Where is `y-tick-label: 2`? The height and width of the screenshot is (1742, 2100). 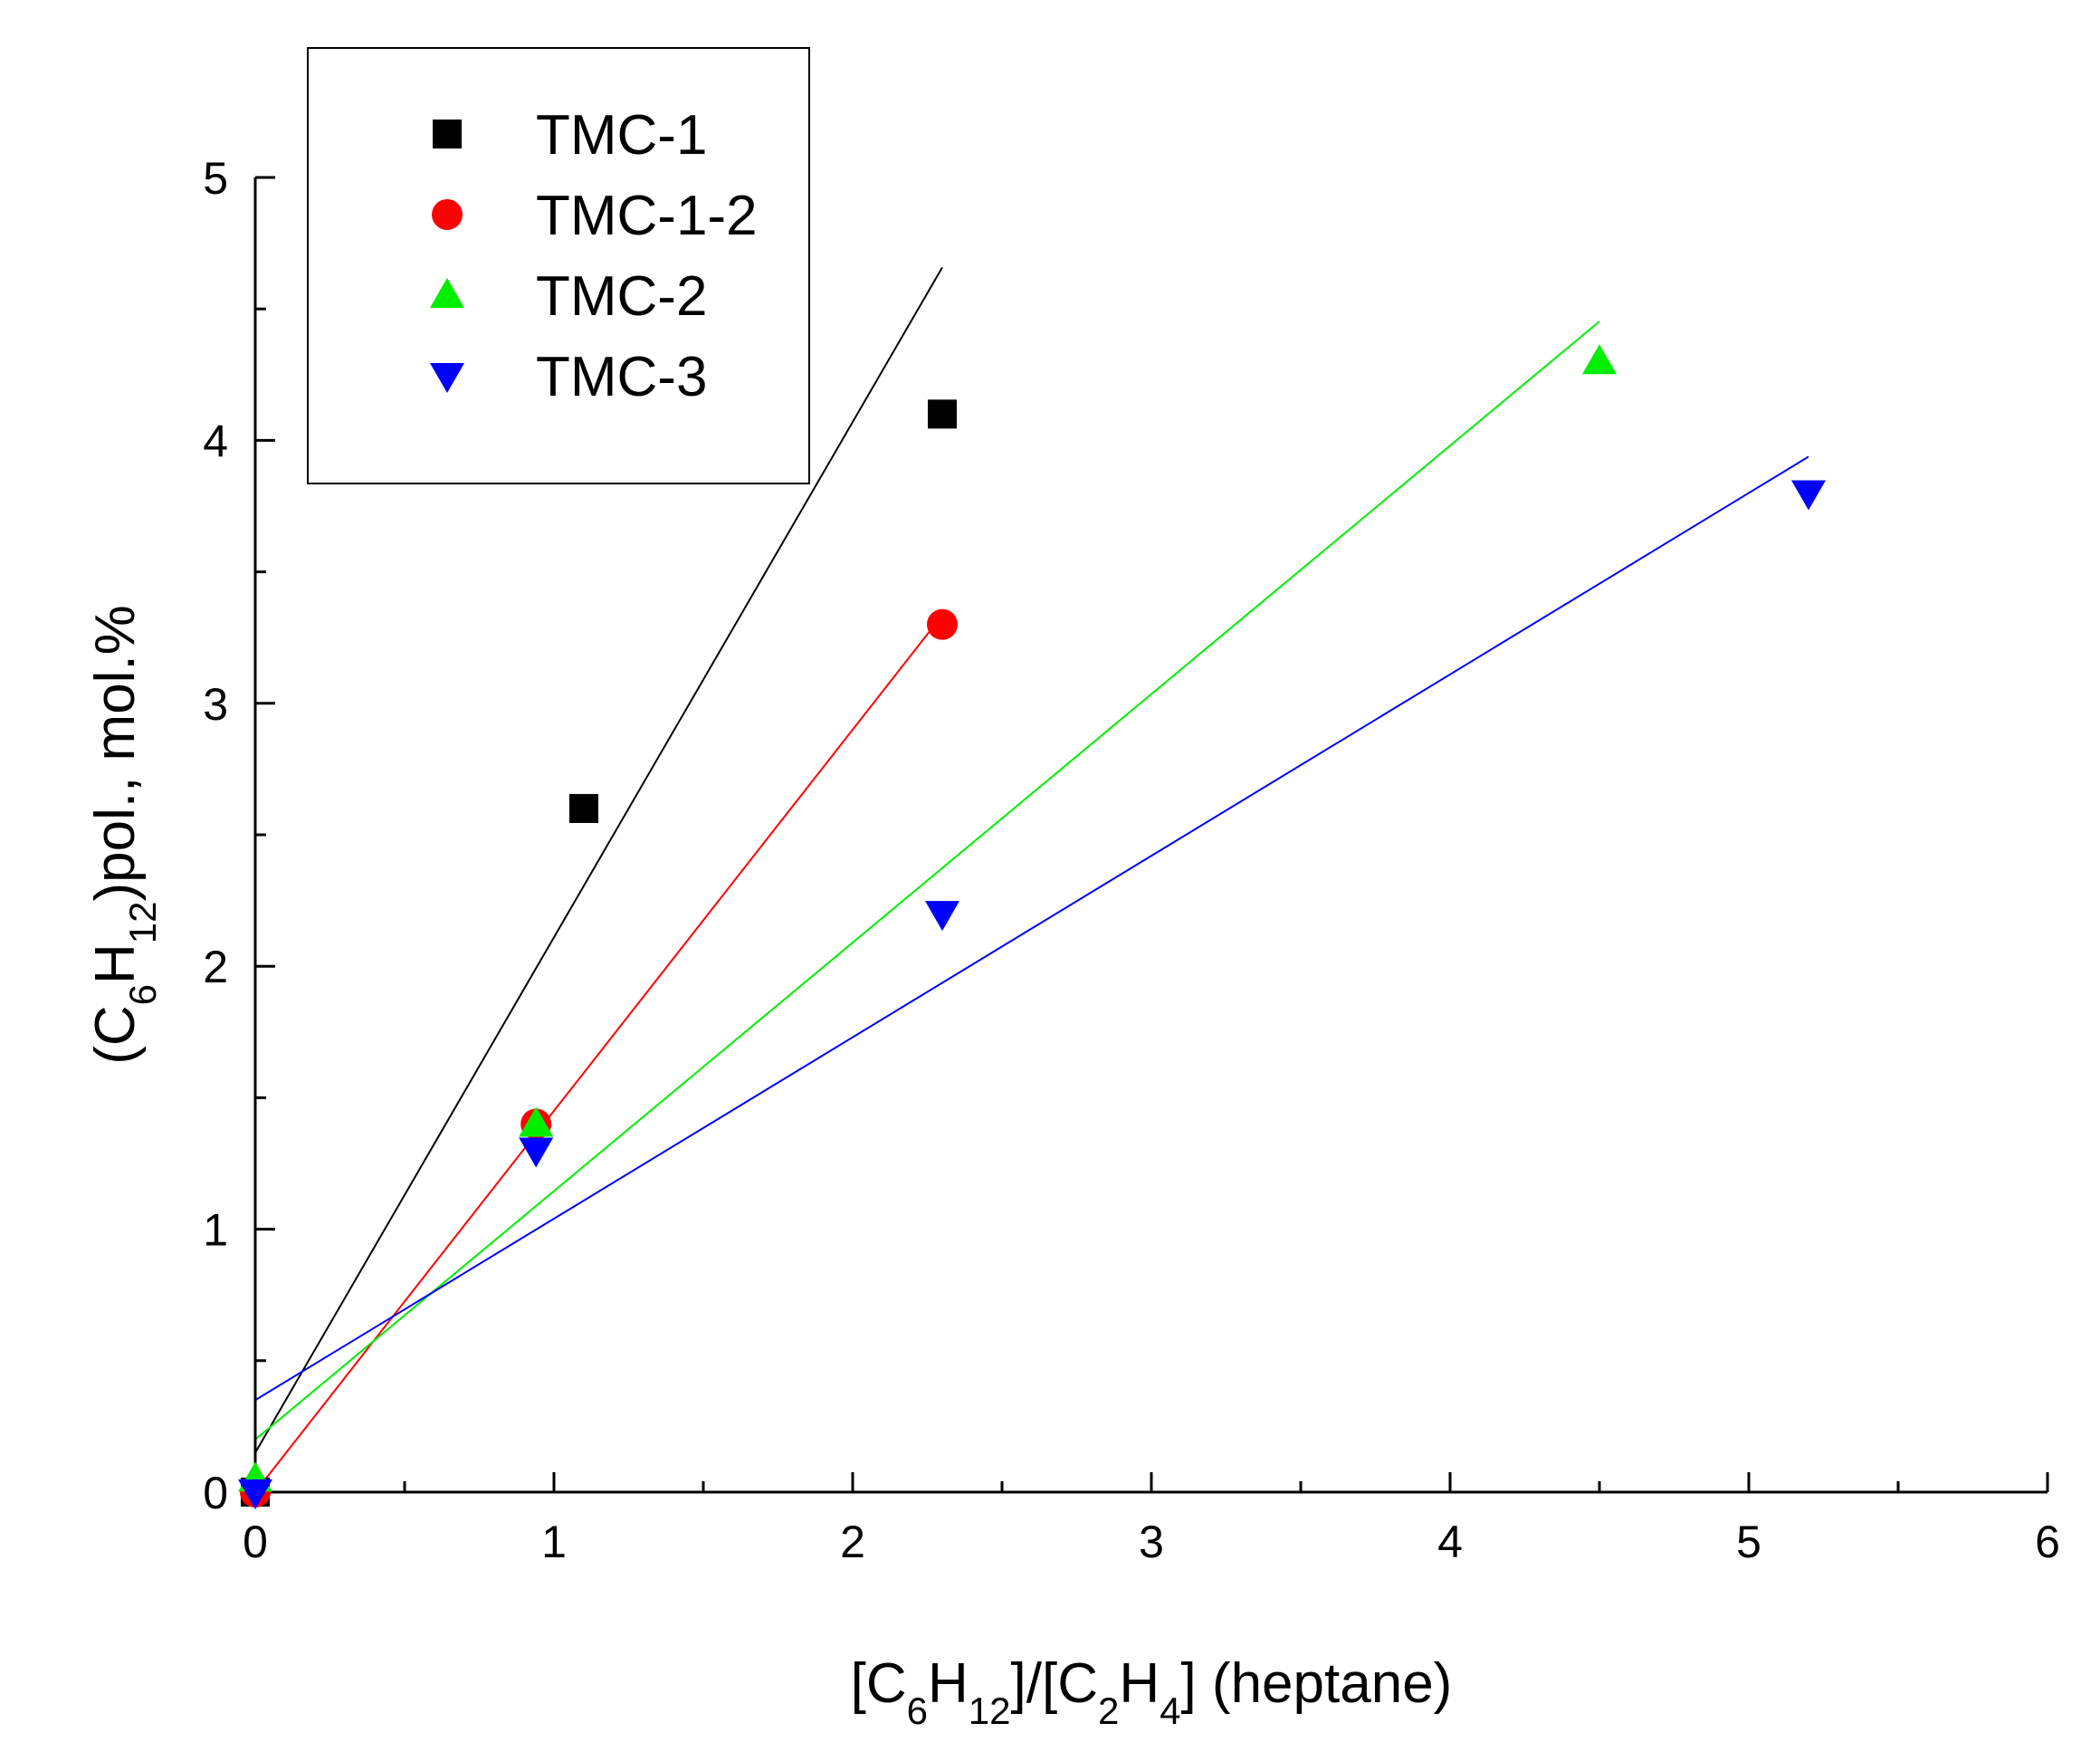 y-tick-label: 2 is located at coordinates (216, 967).